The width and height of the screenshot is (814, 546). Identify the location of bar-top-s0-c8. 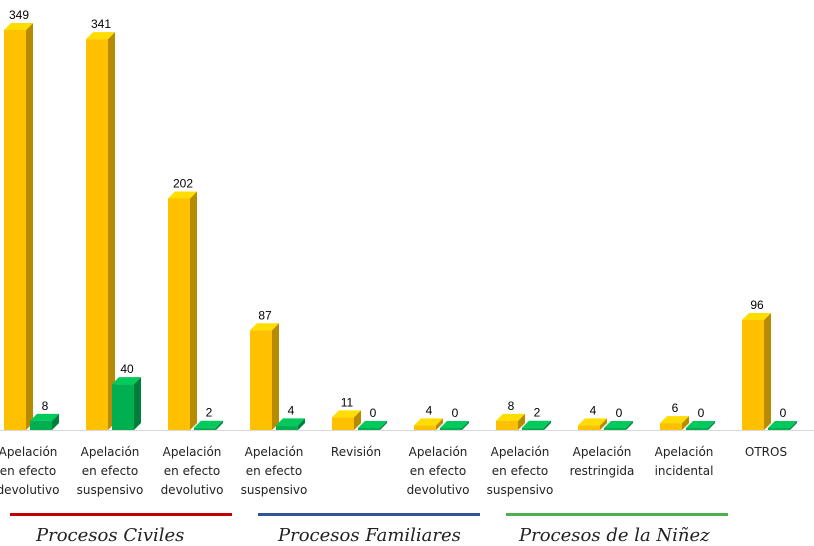
(674, 420).